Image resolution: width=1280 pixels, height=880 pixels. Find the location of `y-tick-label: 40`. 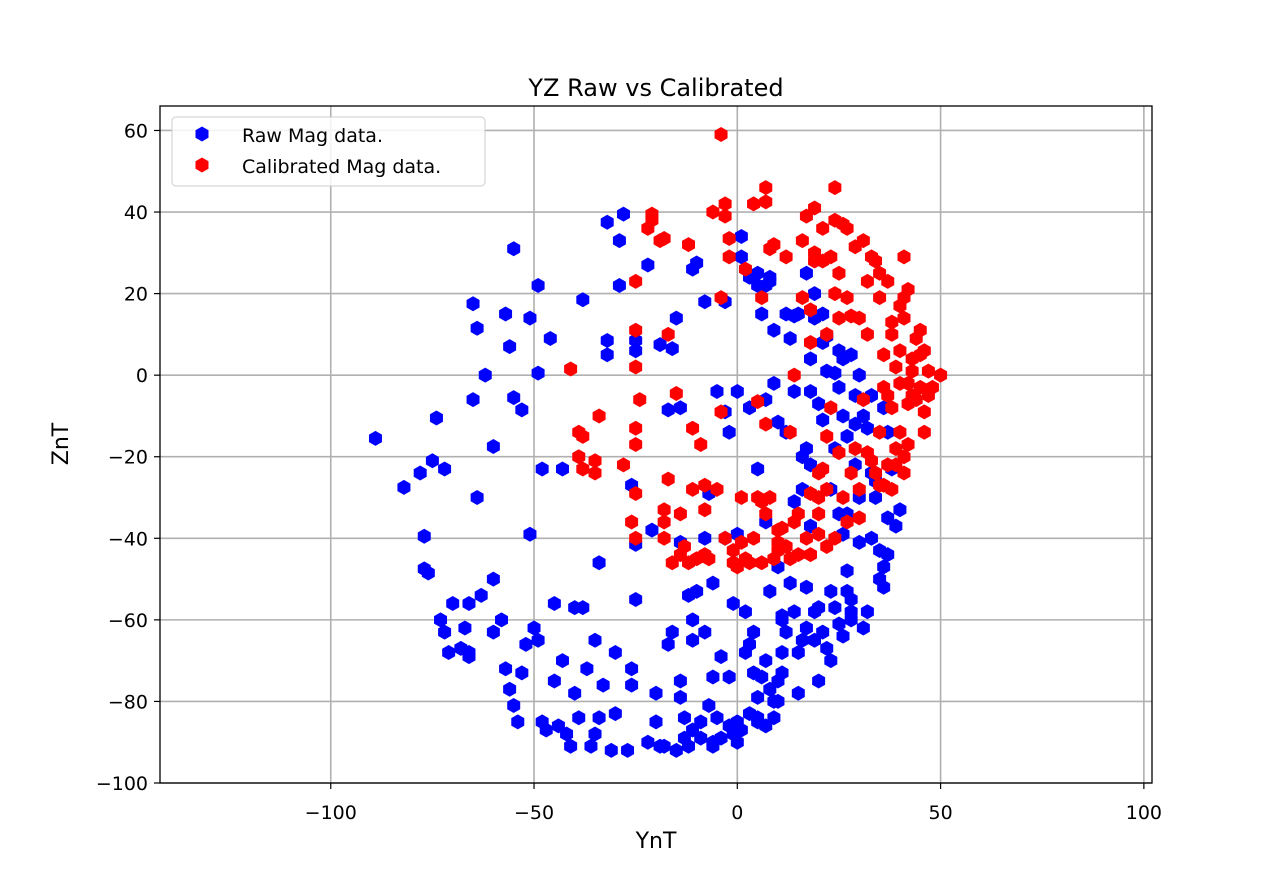

y-tick-label: 40 is located at coordinates (136, 213).